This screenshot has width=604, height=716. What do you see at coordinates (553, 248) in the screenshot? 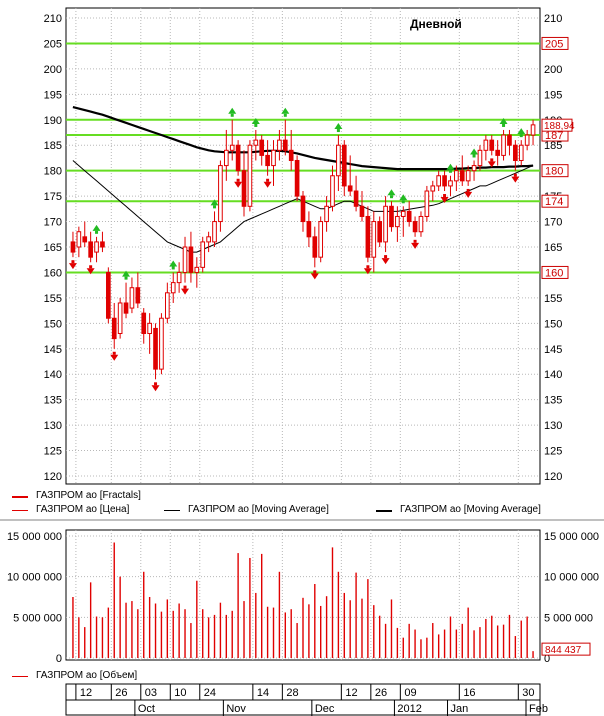
I see `price-tick-right: 165` at bounding box center [553, 248].